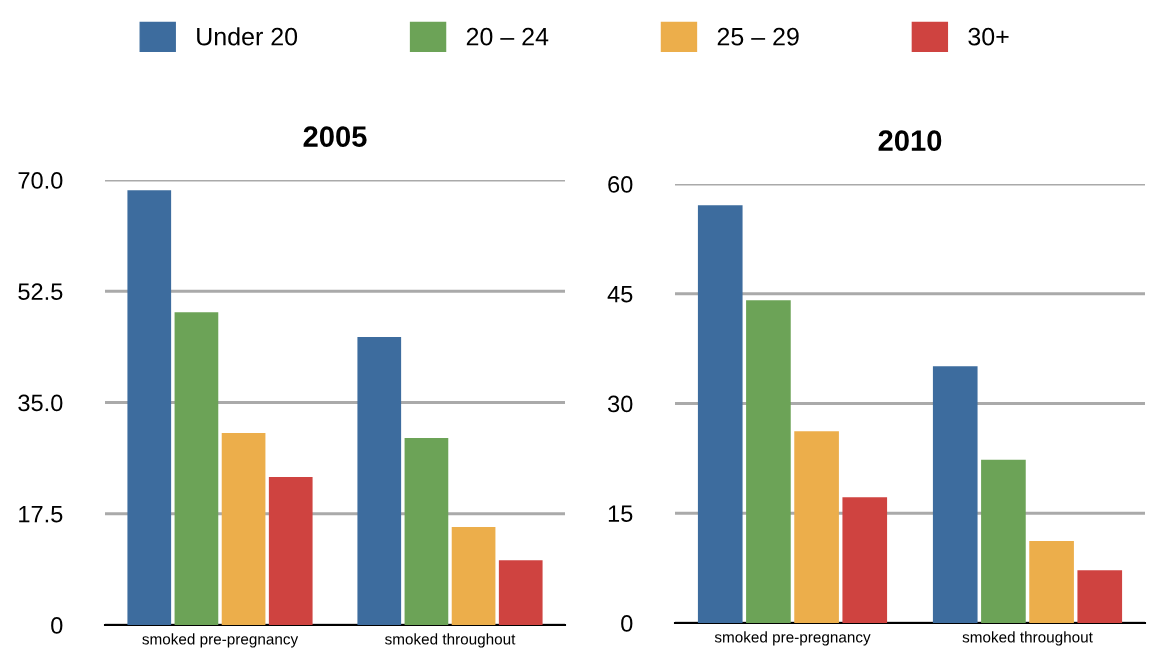  Describe the element at coordinates (40, 403) in the screenshot. I see `y-tick-label: 35.0` at that location.